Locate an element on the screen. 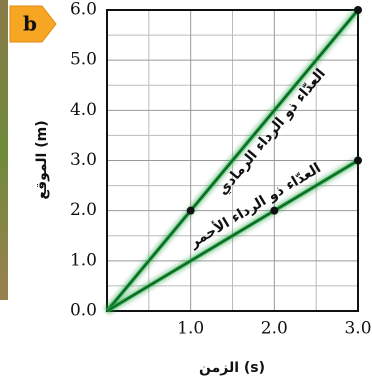  photo-strip is located at coordinates (4, 150).